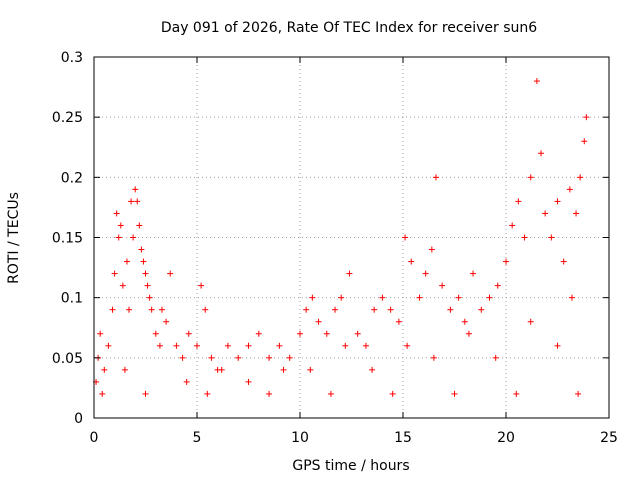 The height and width of the screenshot is (480, 640). What do you see at coordinates (67, 359) in the screenshot?
I see `y-tick-label: 0.05` at bounding box center [67, 359].